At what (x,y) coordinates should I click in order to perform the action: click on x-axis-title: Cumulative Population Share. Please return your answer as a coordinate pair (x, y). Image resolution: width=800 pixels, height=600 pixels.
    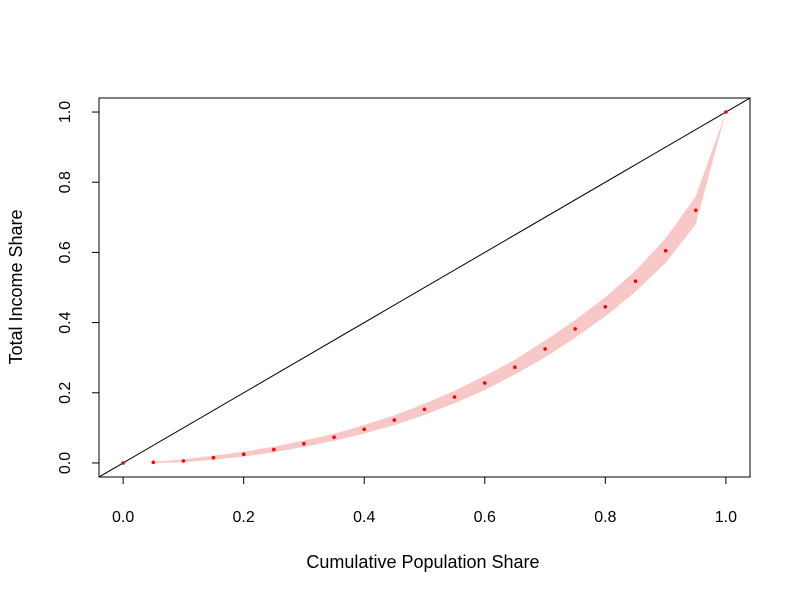
    Looking at the image, I should click on (422, 562).